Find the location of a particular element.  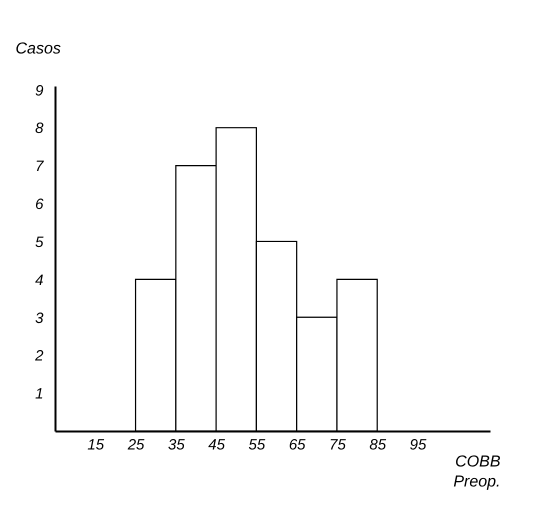

x-tick-label: 45 is located at coordinates (217, 445).